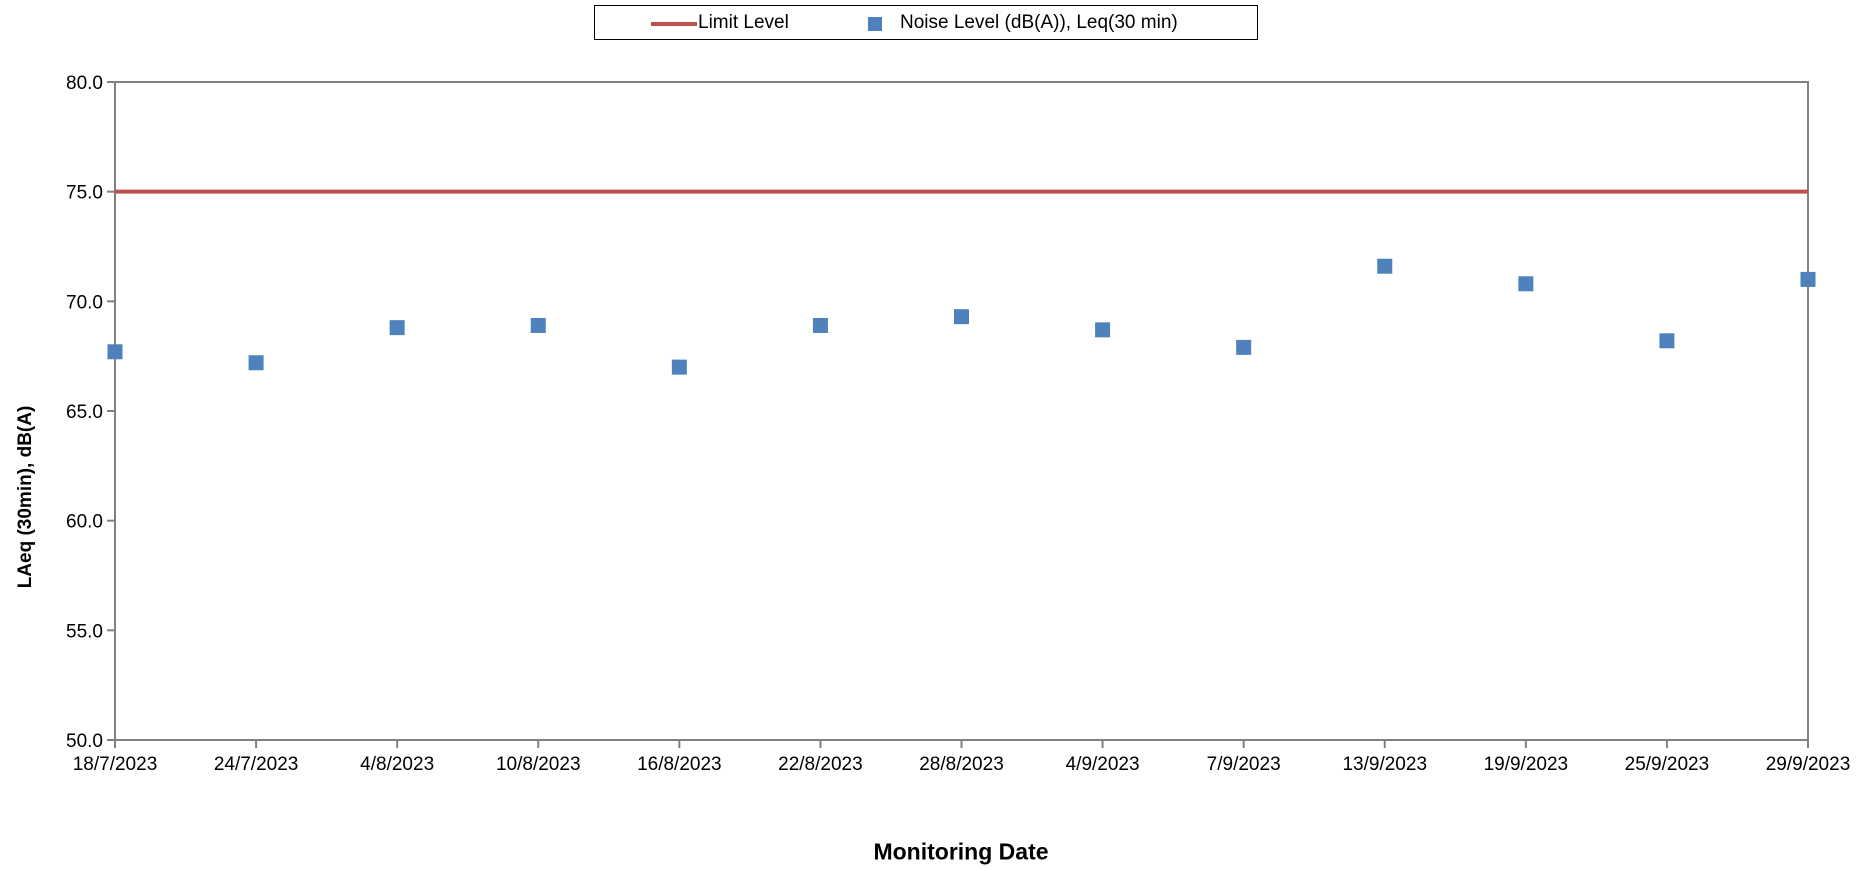 Image resolution: width=1872 pixels, height=870 pixels. I want to click on x-tick-label: 13/9/2023, so click(1384, 764).